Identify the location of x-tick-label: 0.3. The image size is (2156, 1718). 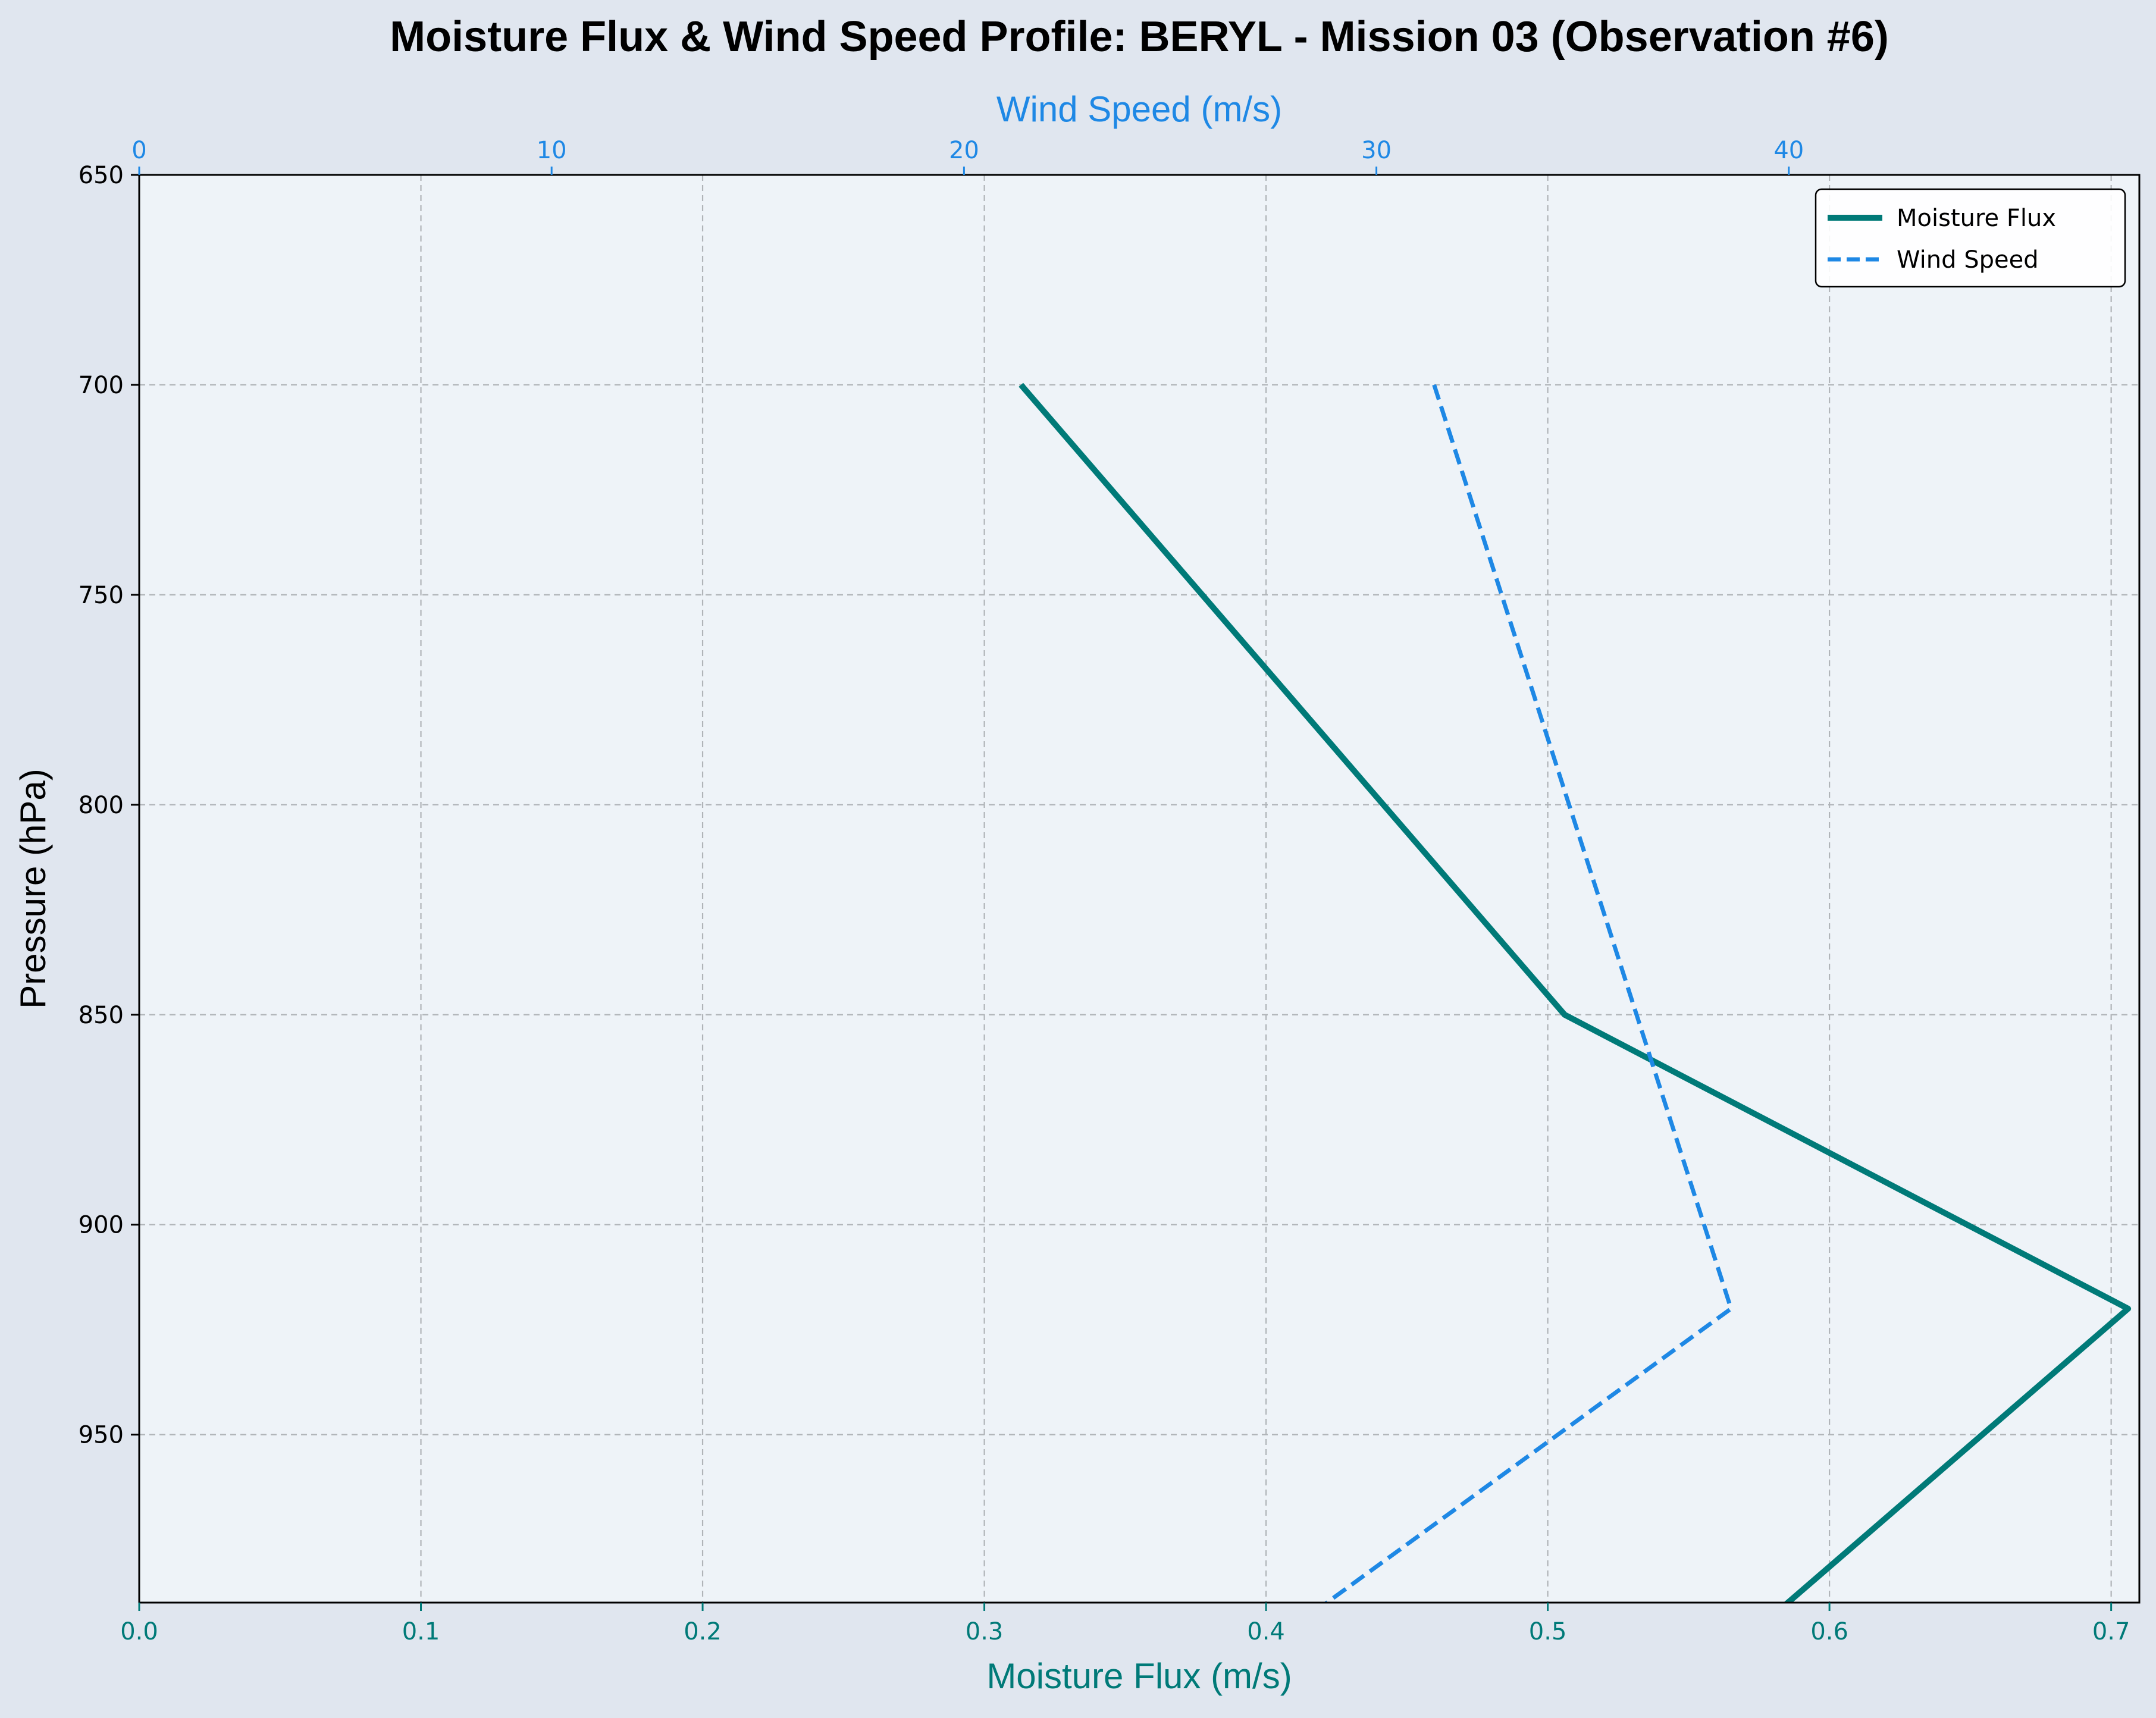
(985, 1631).